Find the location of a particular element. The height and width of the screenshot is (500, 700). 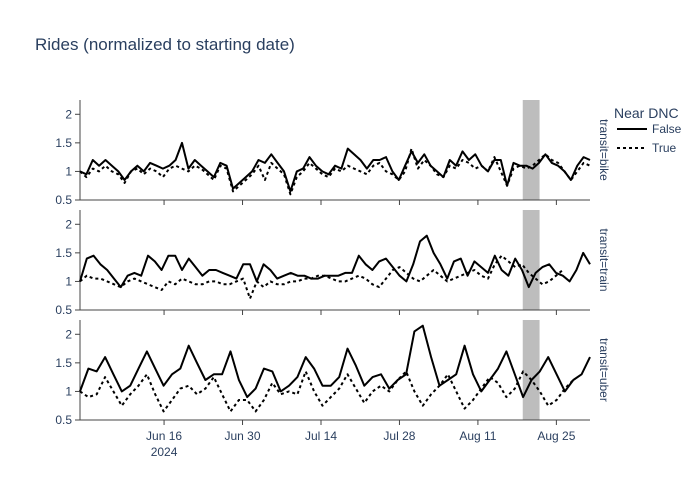

x-tick-sublabel: 2024 is located at coordinates (164, 452).